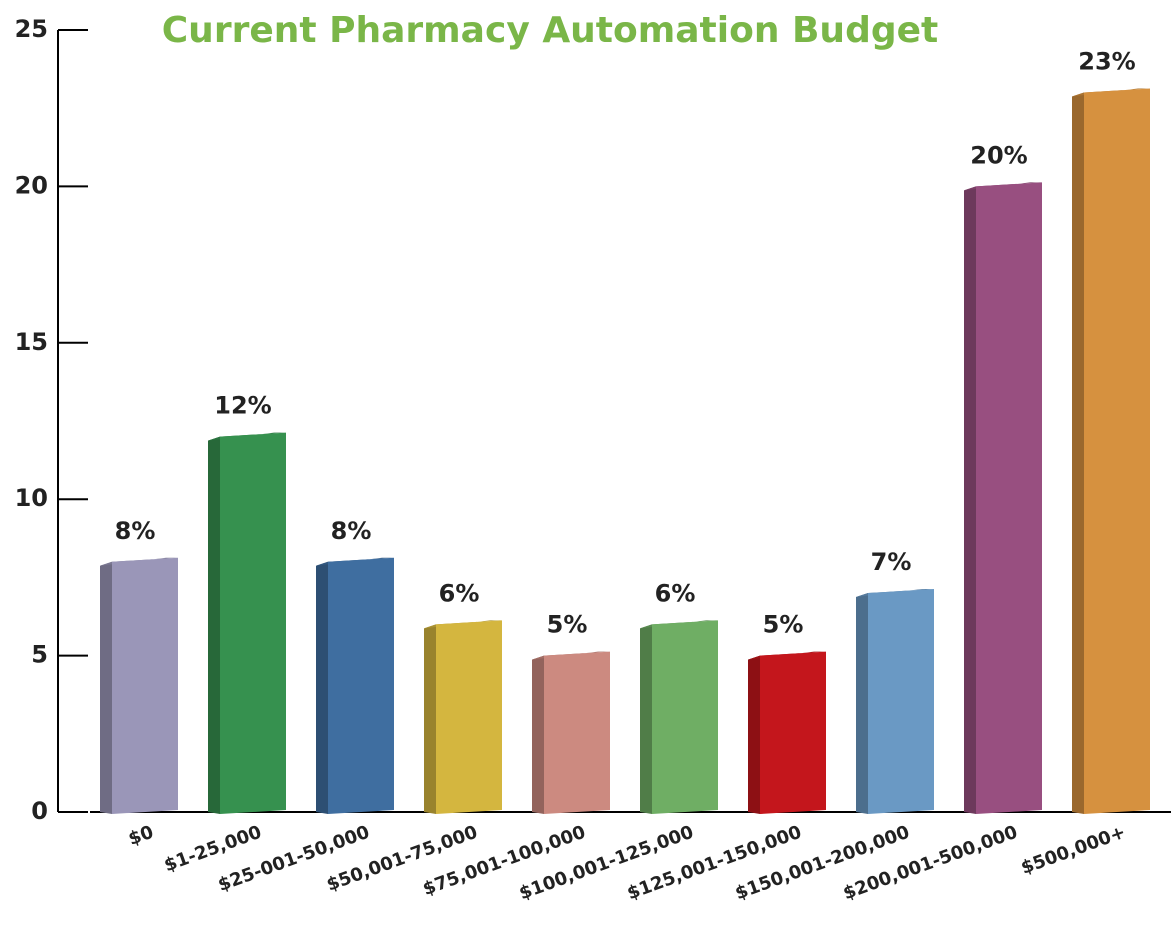 The height and width of the screenshot is (945, 1171). Describe the element at coordinates (1073, 850) in the screenshot. I see `x-tick-label: $500,000+` at that location.